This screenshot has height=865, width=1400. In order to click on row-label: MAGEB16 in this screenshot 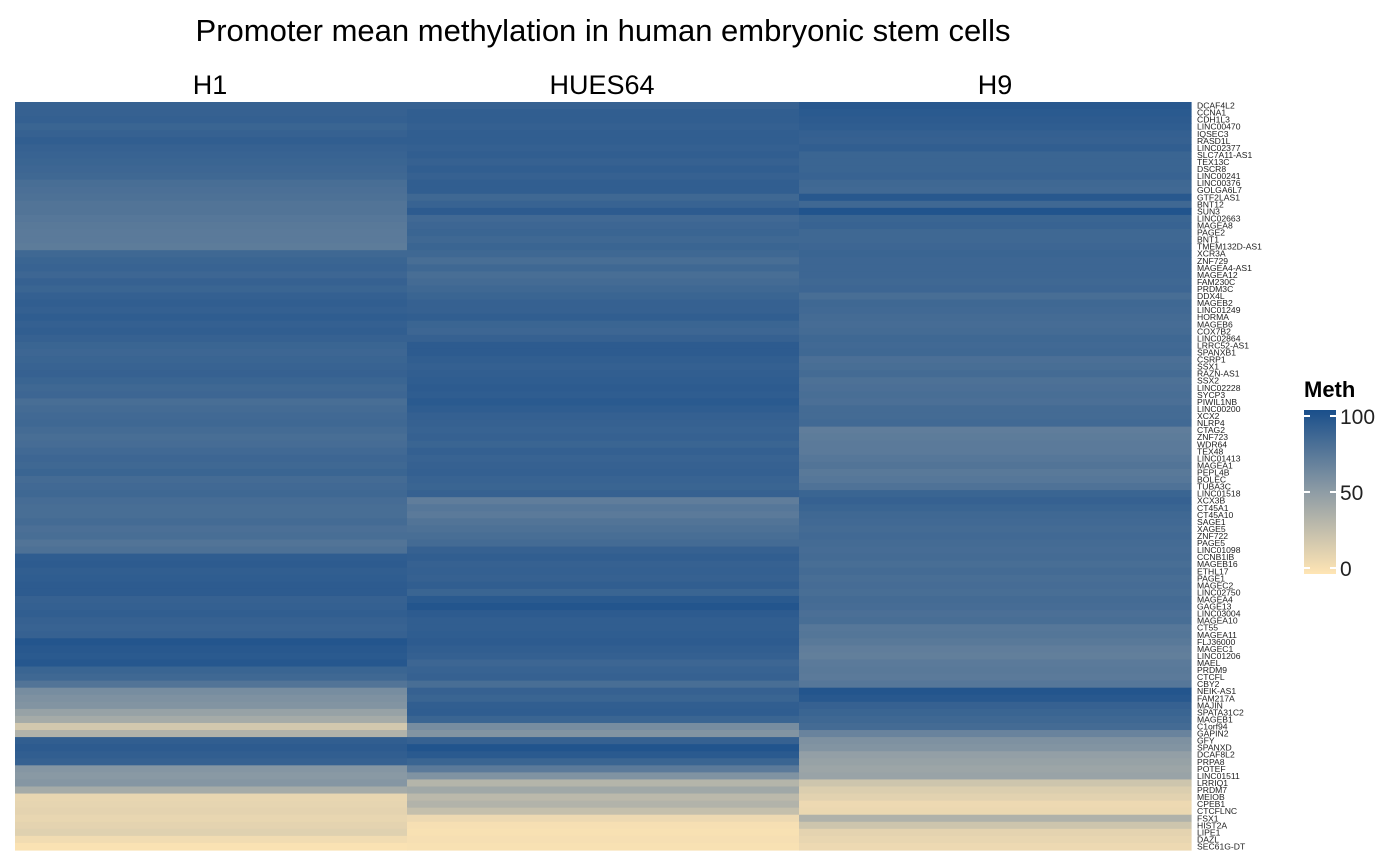, I will do `click(1217, 564)`.